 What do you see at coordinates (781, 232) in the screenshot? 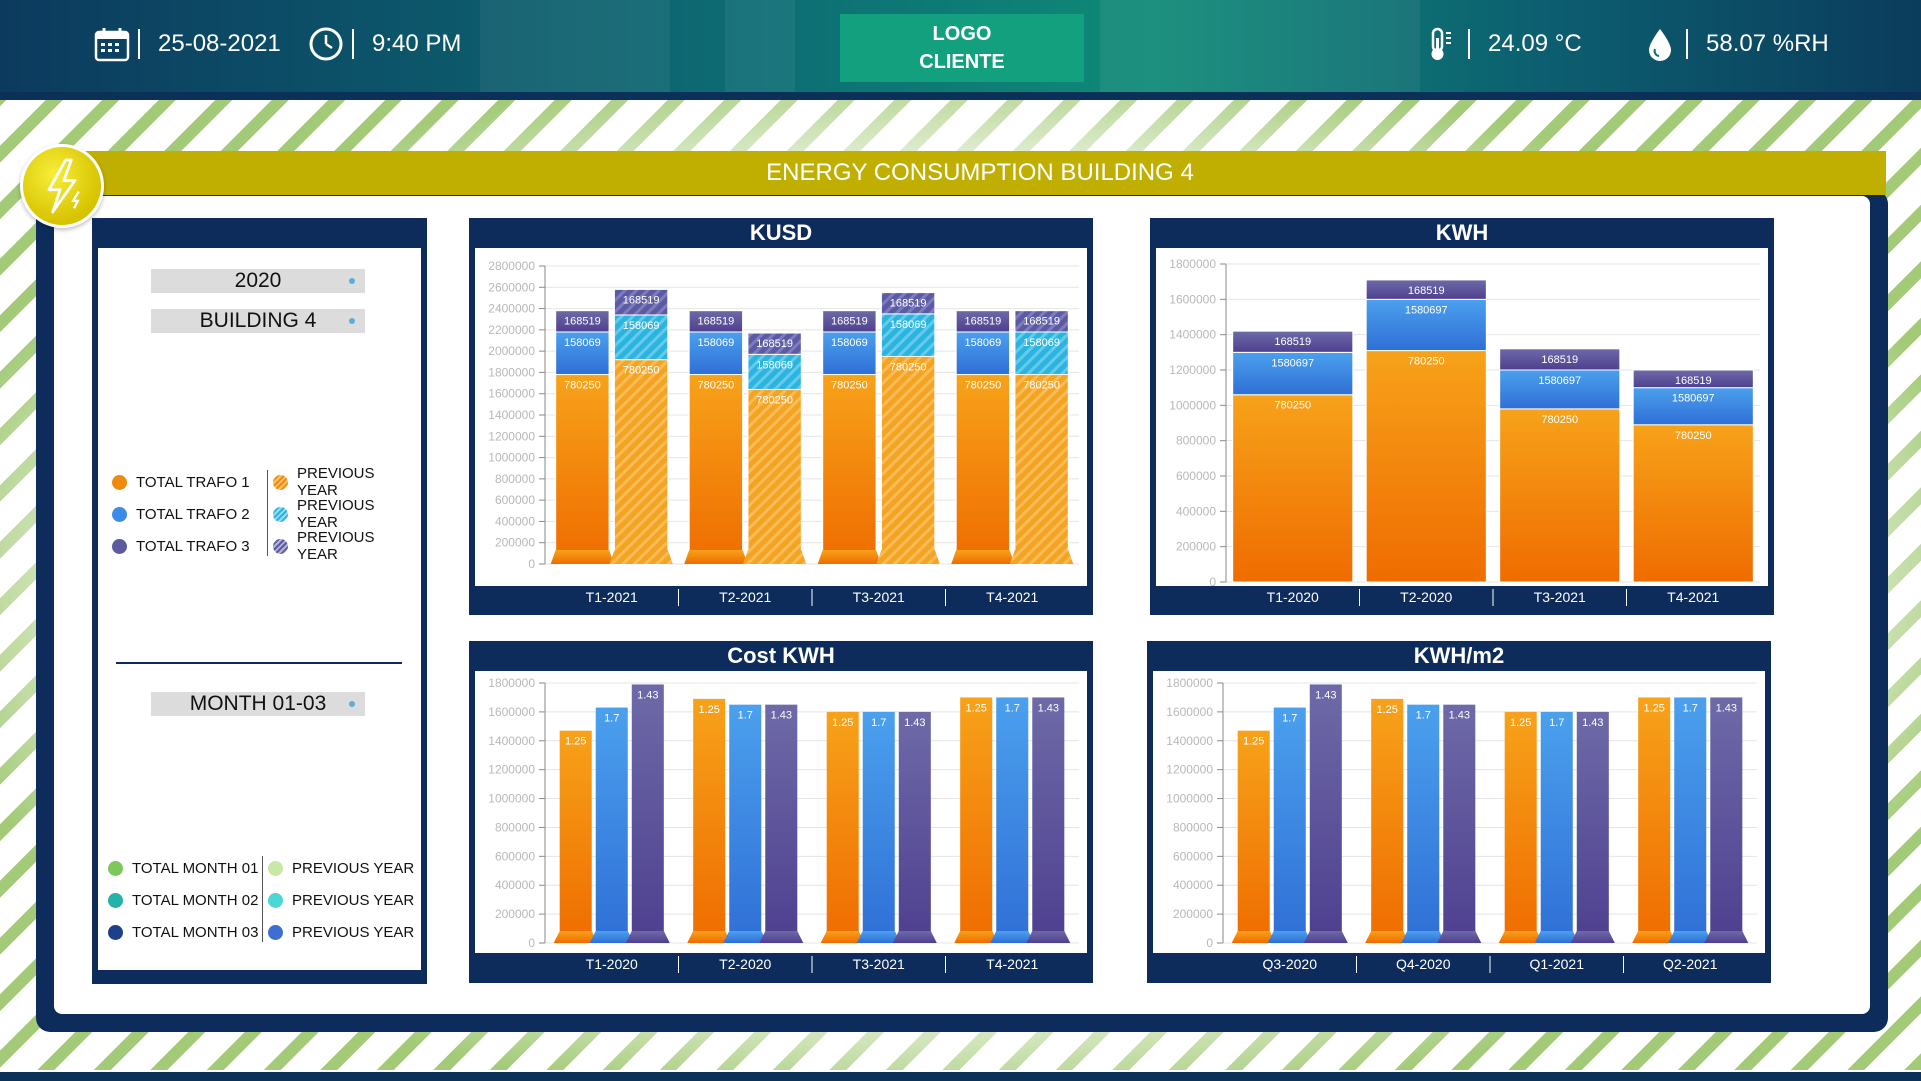
I see `kusd-chart-title: KUSD` at bounding box center [781, 232].